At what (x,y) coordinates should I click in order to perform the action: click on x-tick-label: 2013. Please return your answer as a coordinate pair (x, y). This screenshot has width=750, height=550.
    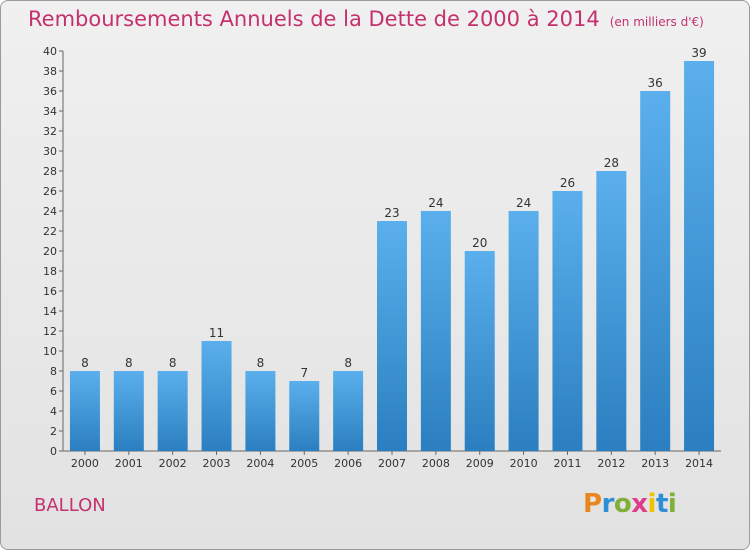
    Looking at the image, I should click on (655, 463).